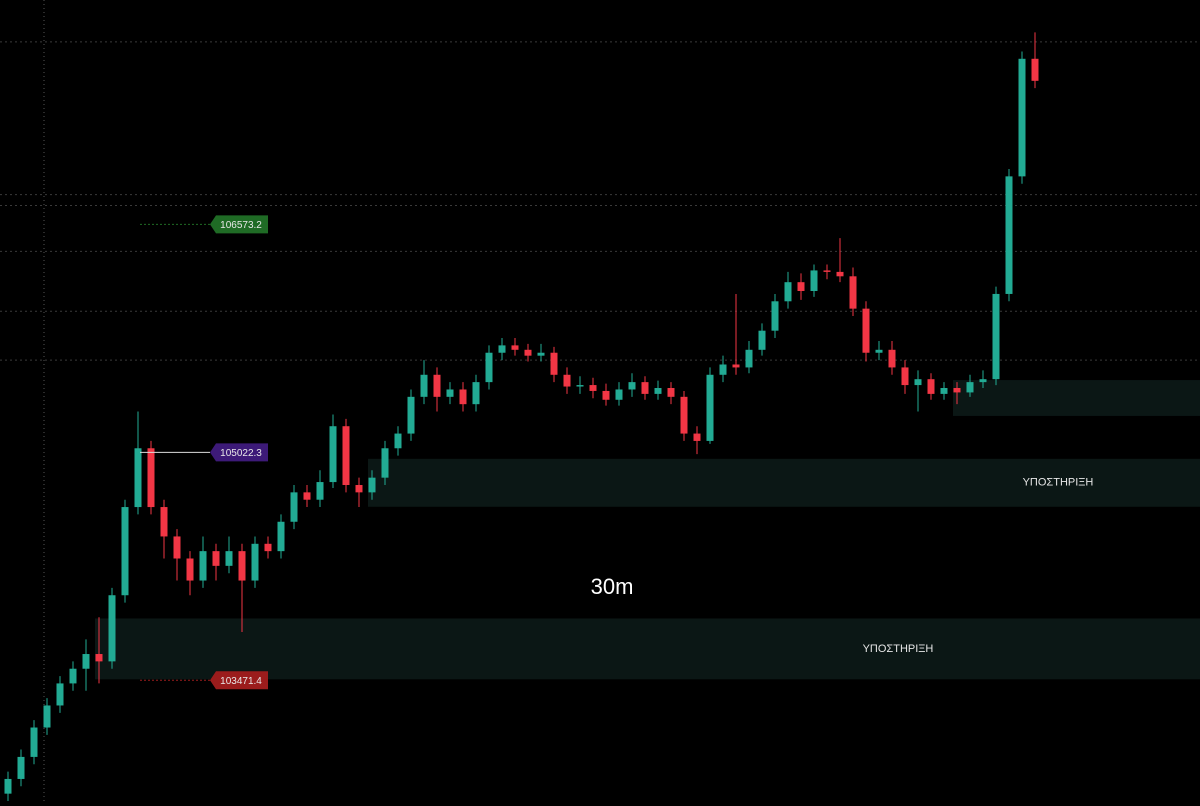 The width and height of the screenshot is (1200, 806). Describe the element at coordinates (612, 586) in the screenshot. I see `timeframe: 30m` at that location.